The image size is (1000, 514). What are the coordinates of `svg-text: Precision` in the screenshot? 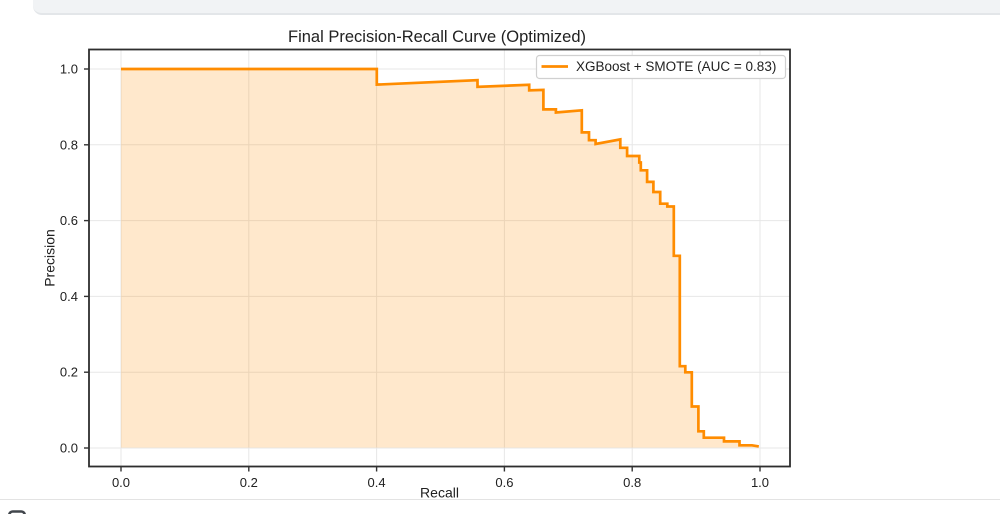 It's located at (50, 258).